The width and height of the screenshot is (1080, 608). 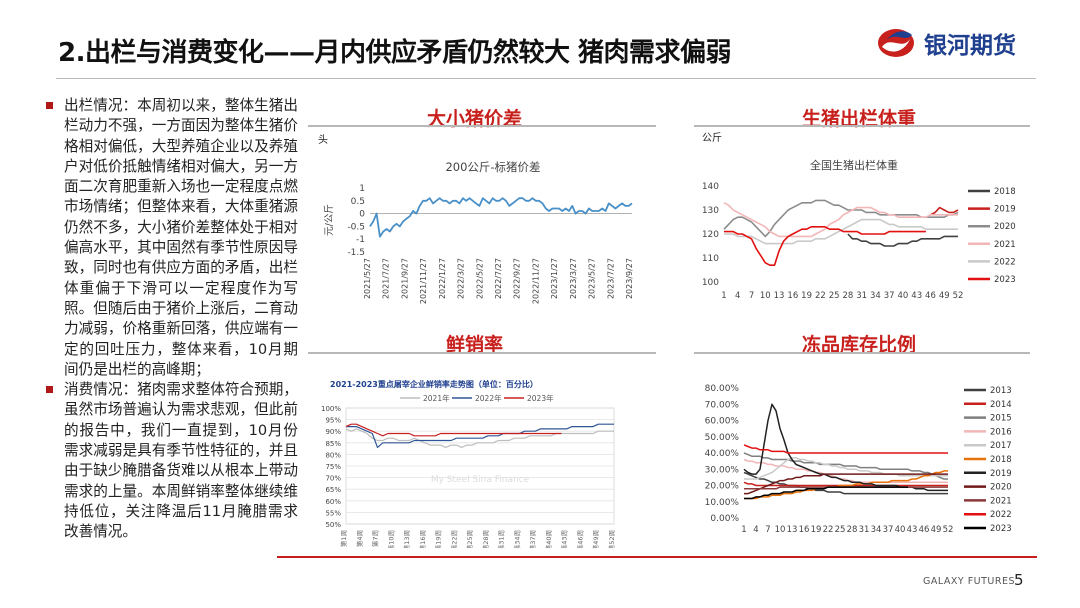 I want to click on legend-label: 2022, so click(x=1001, y=515).